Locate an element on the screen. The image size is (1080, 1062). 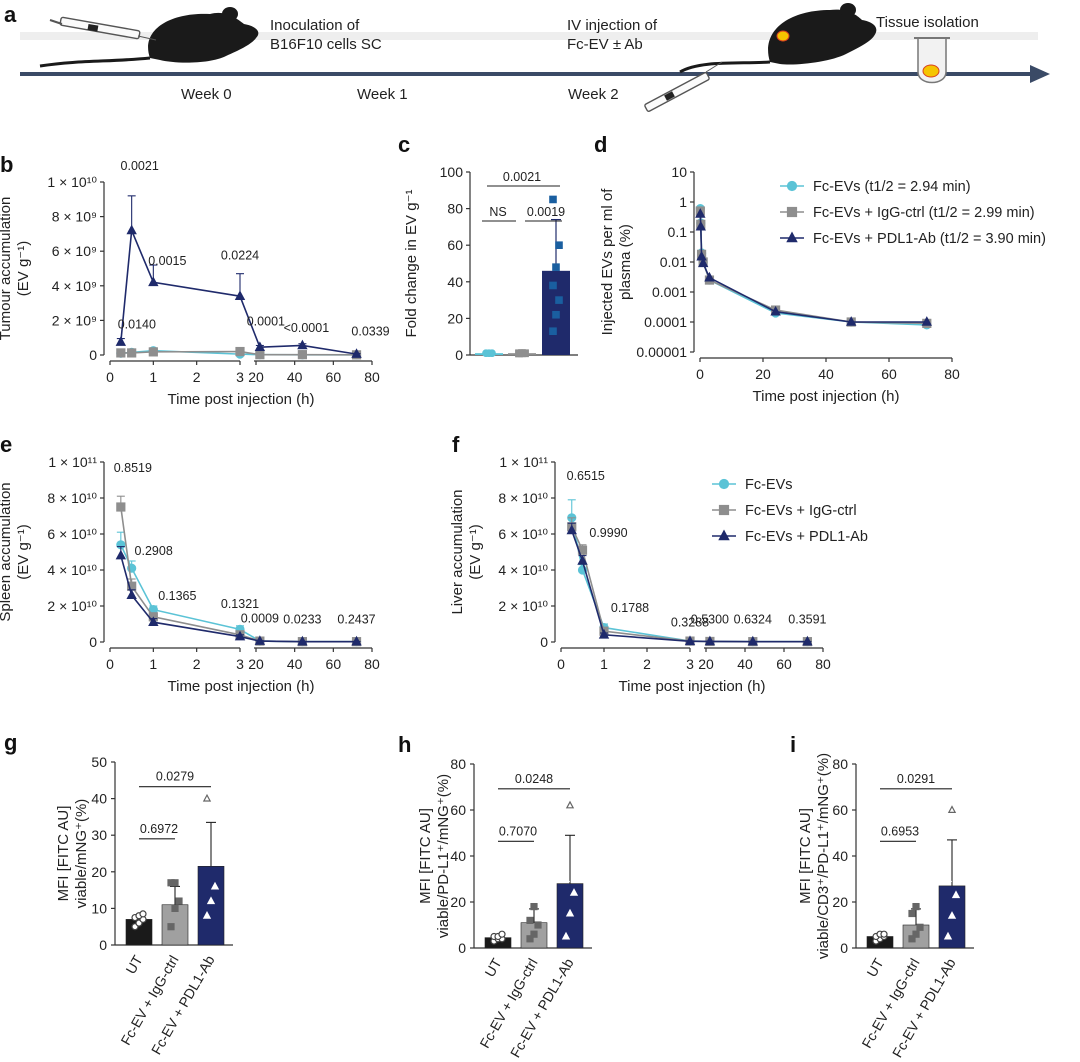
y-tick-label: 100 is located at coordinates (452, 172).